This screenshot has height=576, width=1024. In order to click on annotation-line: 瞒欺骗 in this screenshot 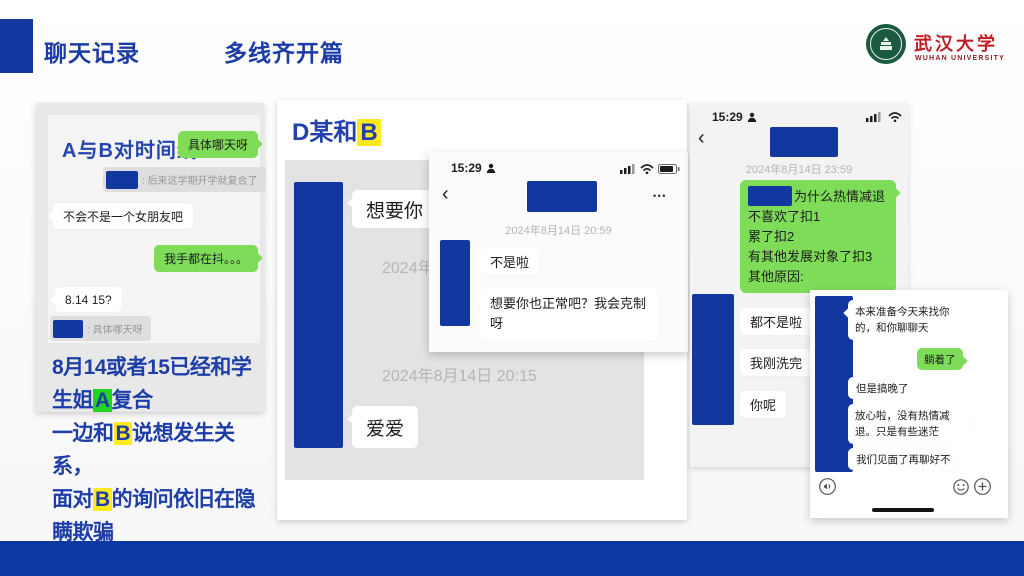, I will do `click(83, 532)`.